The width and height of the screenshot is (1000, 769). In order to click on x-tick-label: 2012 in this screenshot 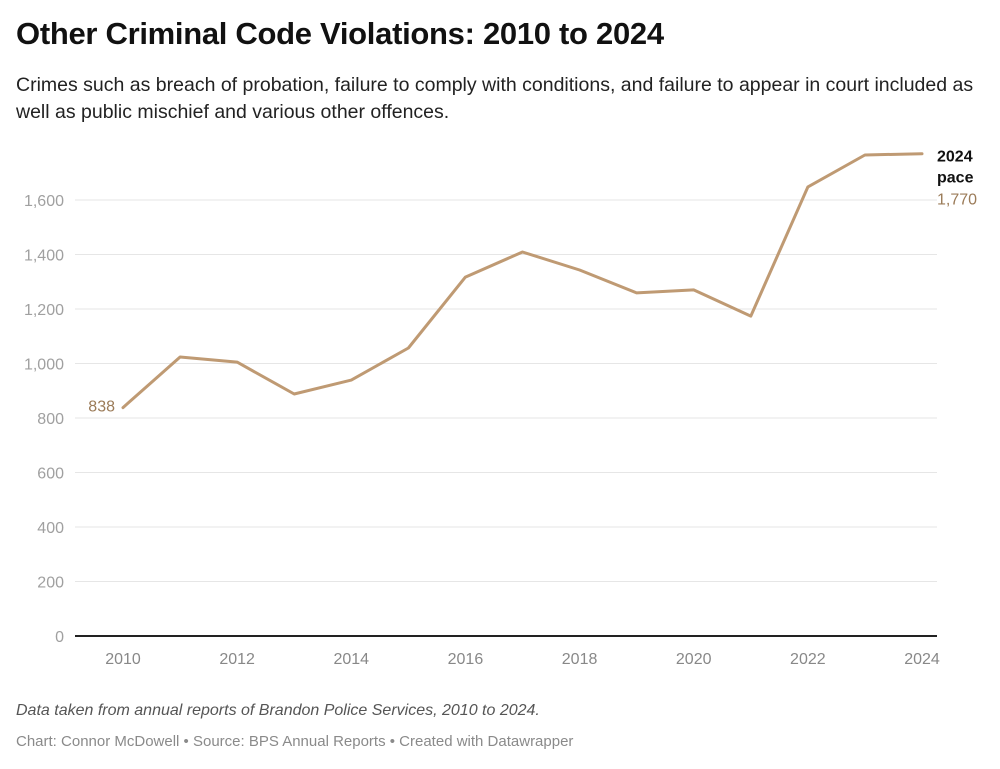, I will do `click(237, 659)`.